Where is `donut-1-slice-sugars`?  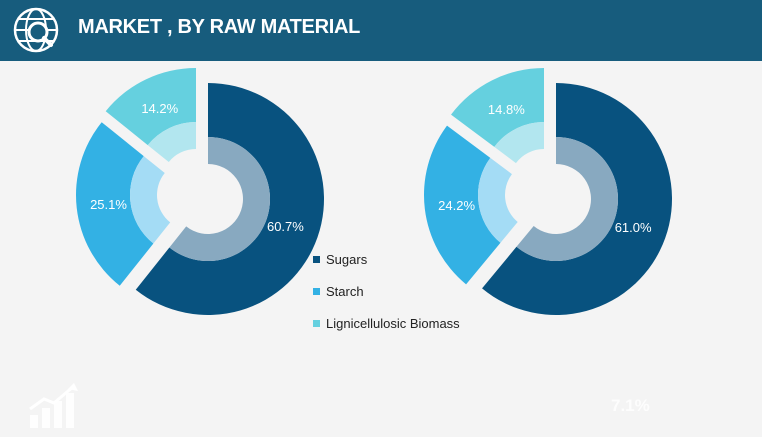 donut-1-slice-sugars is located at coordinates (230, 199).